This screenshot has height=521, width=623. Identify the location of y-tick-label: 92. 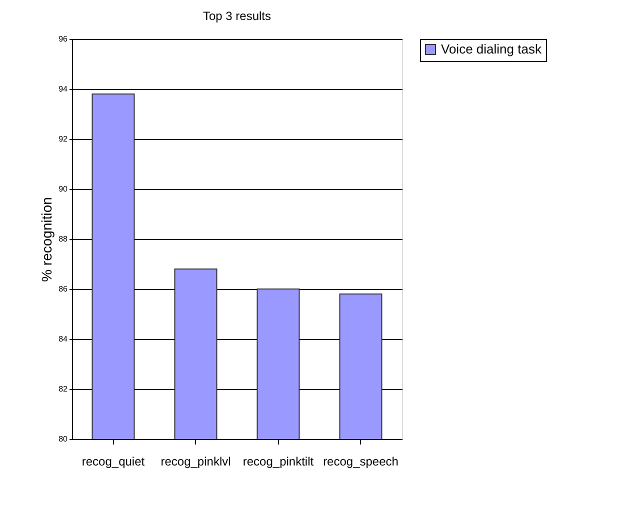
(63, 139).